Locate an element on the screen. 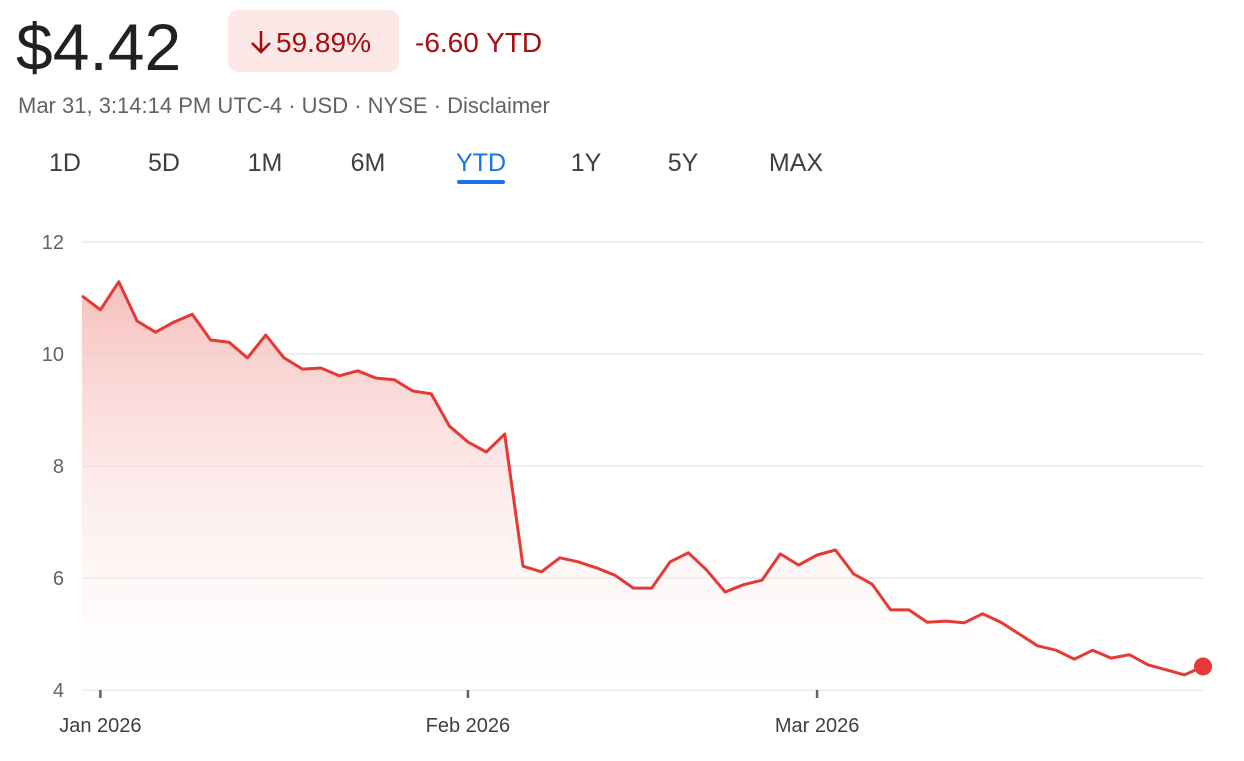 The image size is (1244, 761). y-tick-label: 6 is located at coordinates (58, 579).